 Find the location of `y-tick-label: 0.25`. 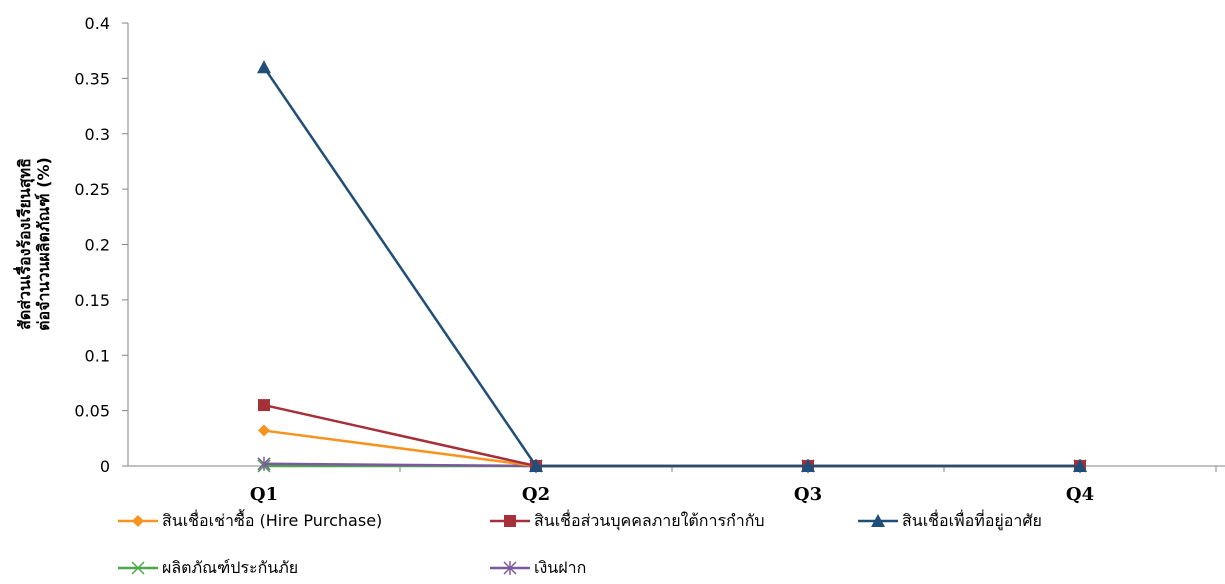

y-tick-label: 0.25 is located at coordinates (92, 189).